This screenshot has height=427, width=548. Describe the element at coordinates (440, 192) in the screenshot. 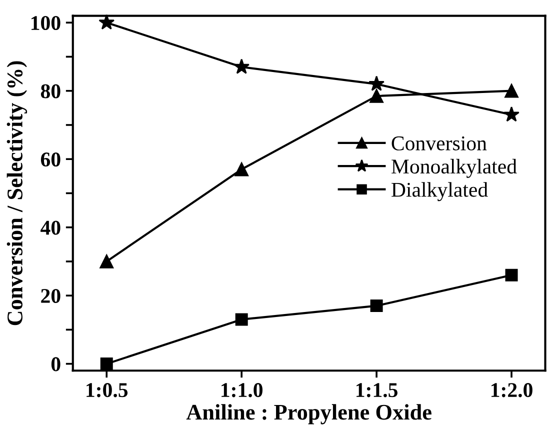

I see `legend-label: Dialkylated` at that location.